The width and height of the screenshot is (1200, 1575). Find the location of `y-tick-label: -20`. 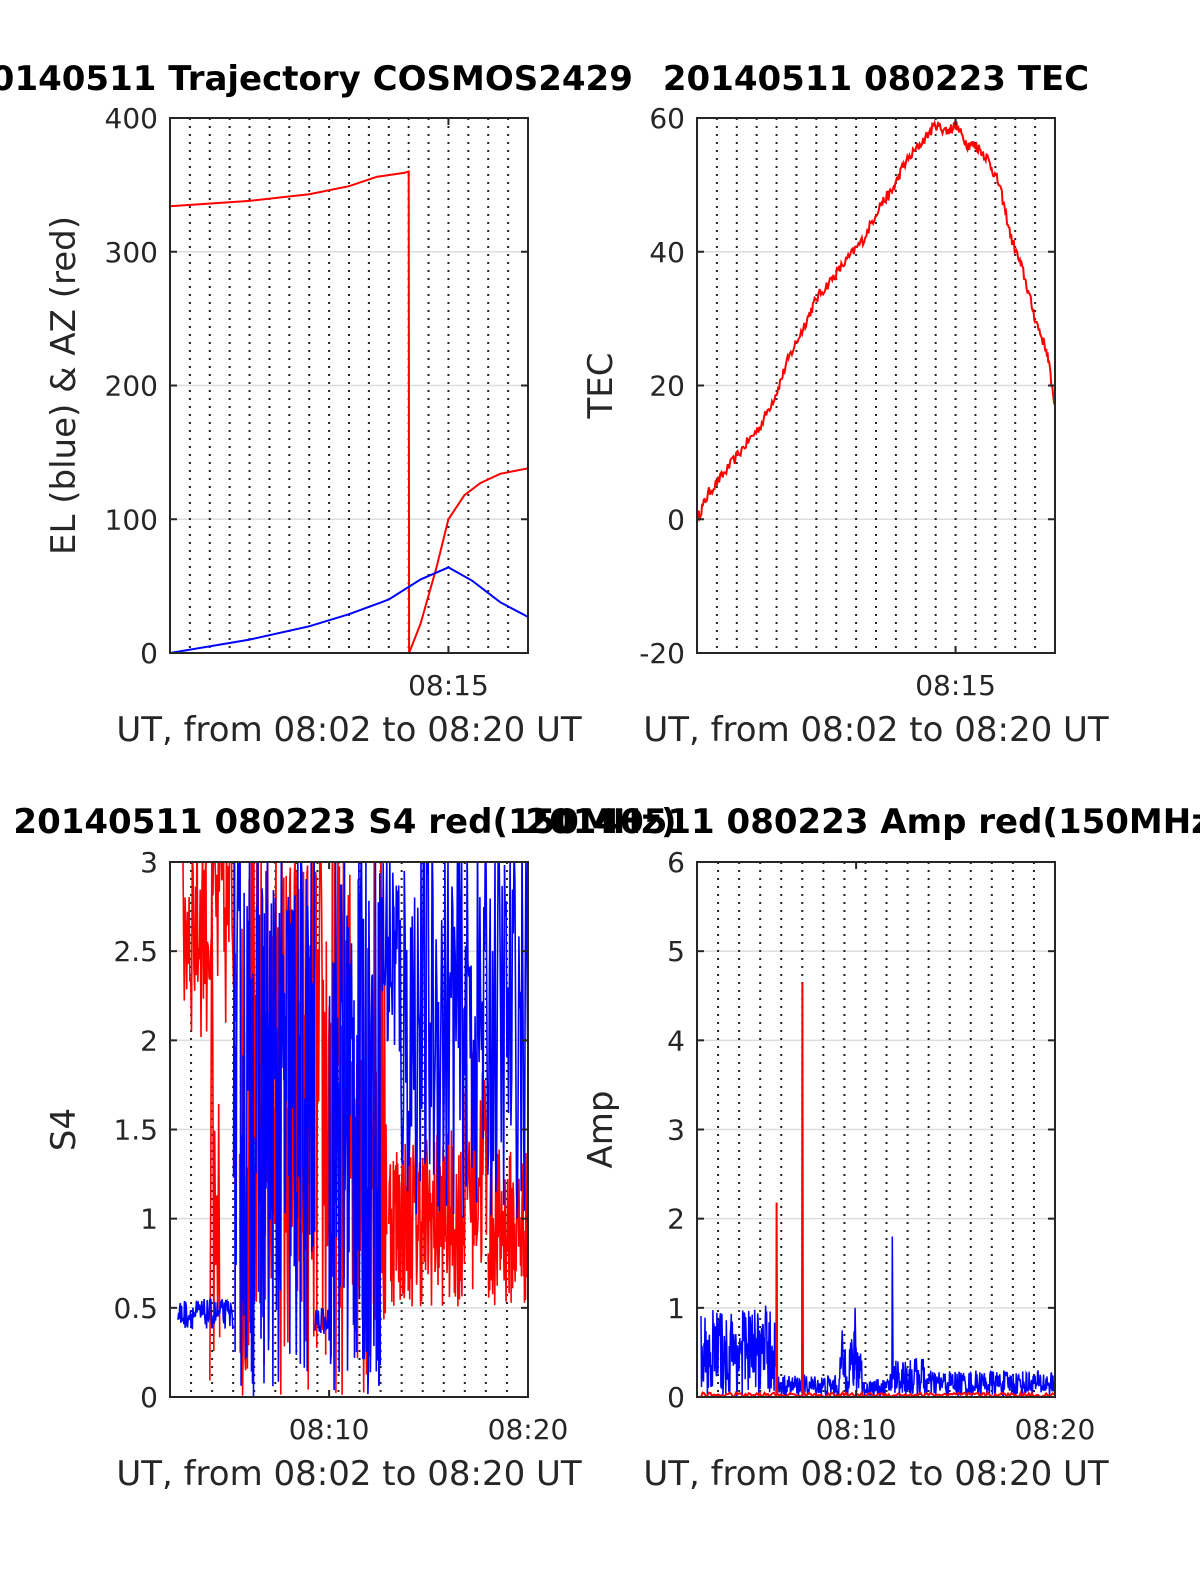

y-tick-label: -20 is located at coordinates (662, 653).